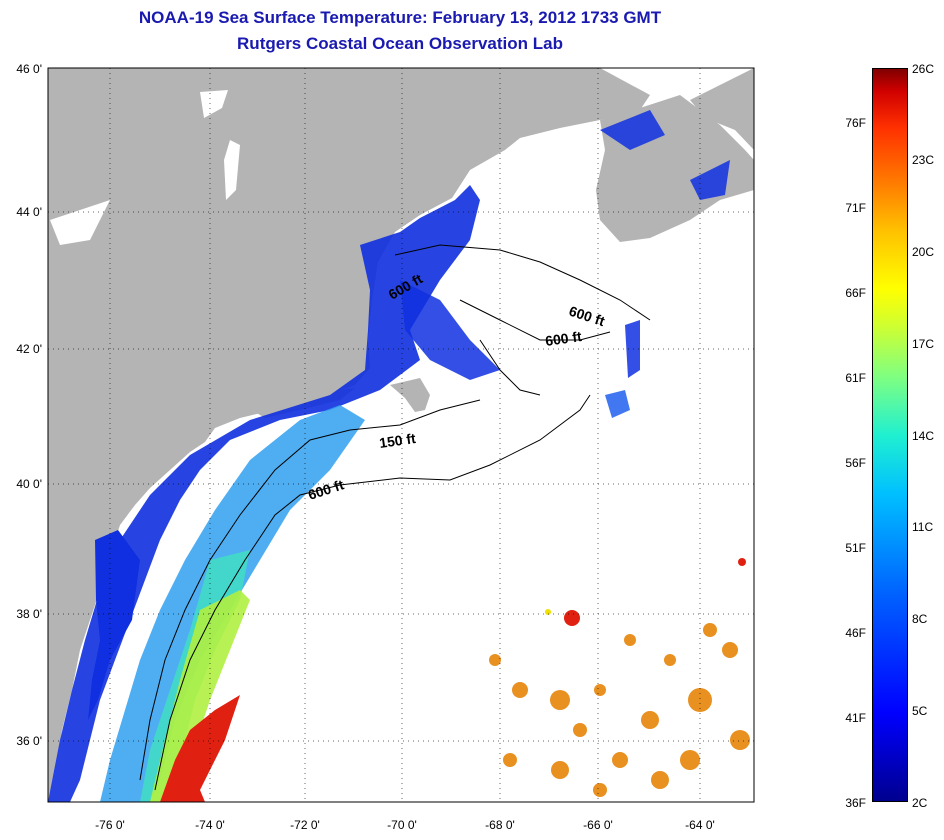 The image size is (944, 840). Describe the element at coordinates (29, 69) in the screenshot. I see `lat-label: 46 0'` at that location.